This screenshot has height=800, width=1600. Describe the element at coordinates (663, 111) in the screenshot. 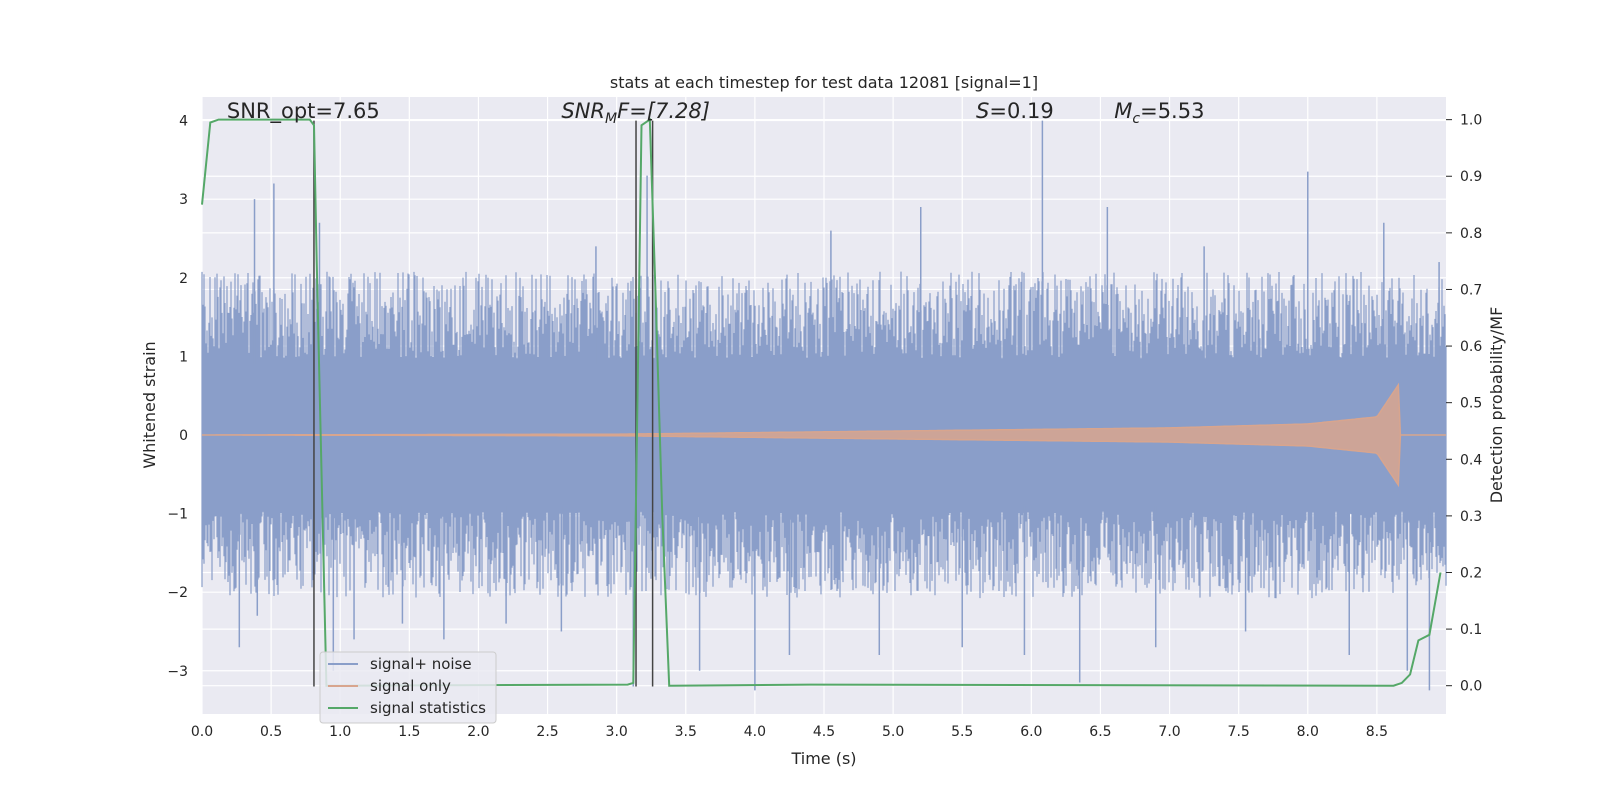

I see `annotation-snr-mf-f: F=[7.28]` at that location.